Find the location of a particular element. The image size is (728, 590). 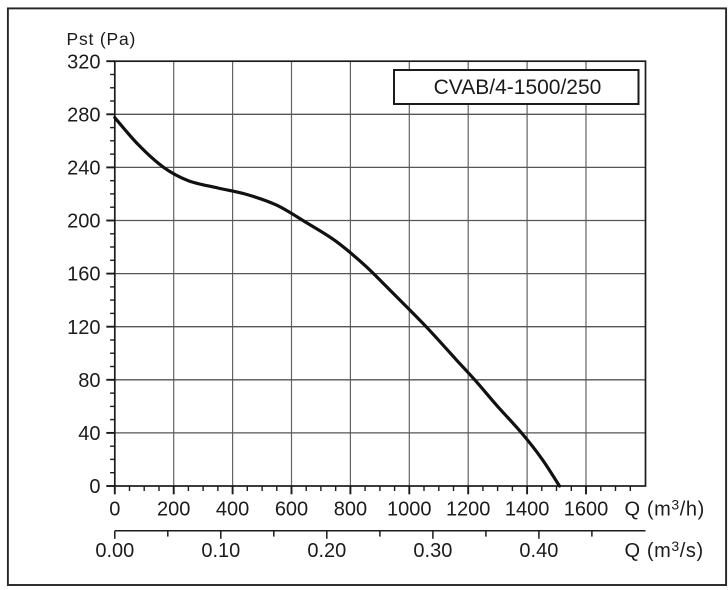

svg-text: 800 is located at coordinates (350, 510).